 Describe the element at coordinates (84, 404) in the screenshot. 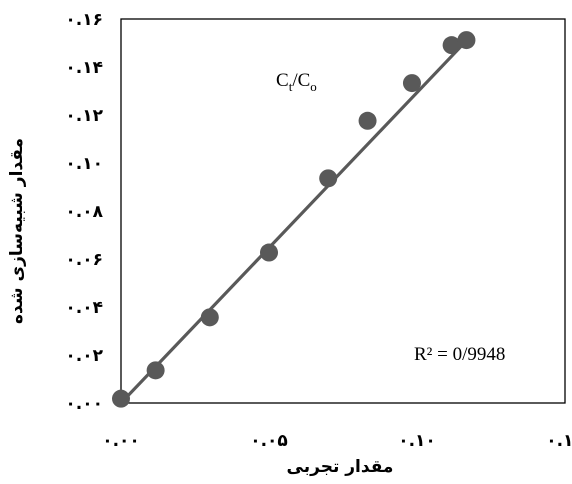

I see `y-tick-label: ۰.۰۰` at that location.